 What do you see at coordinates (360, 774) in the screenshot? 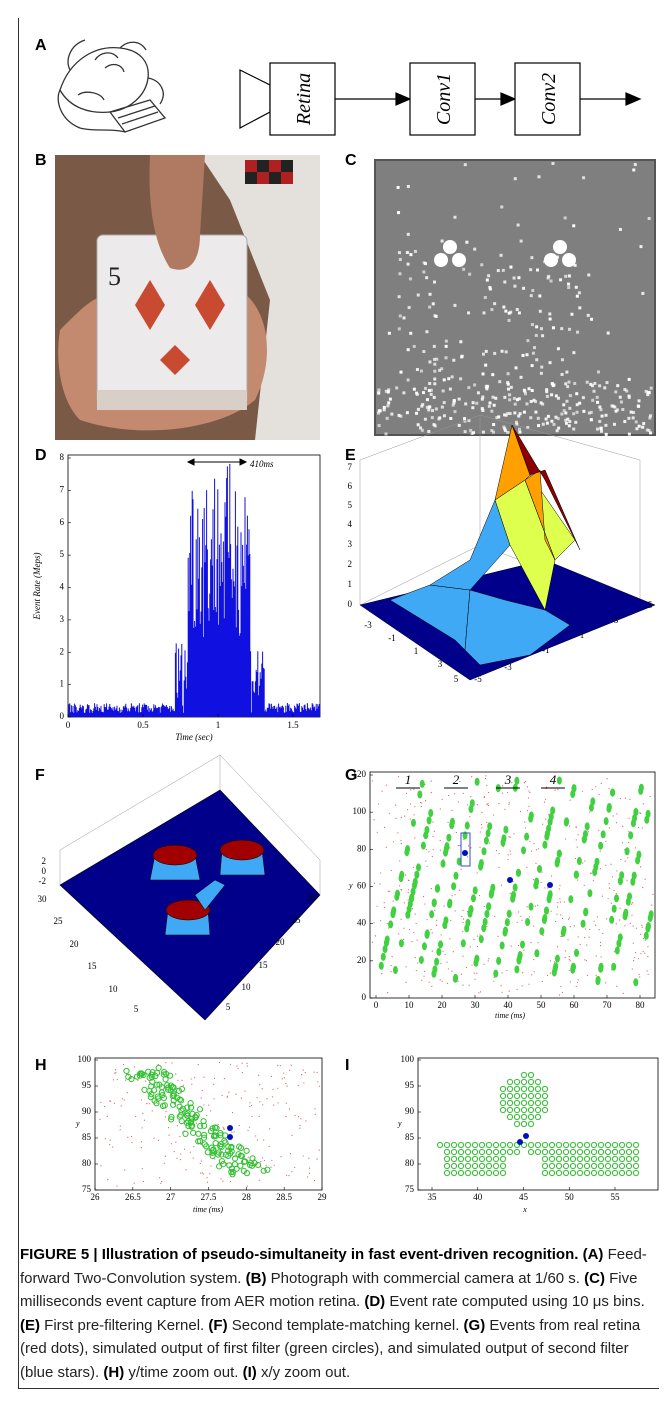
I see `y-tick-label: 120` at bounding box center [360, 774].